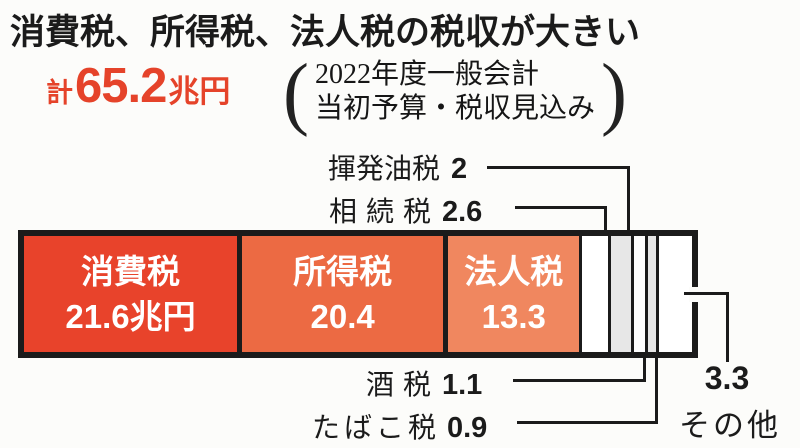 The image size is (800, 448). What do you see at coordinates (650, 294) in the screenshot?
I see `bar-segment-たばこ税` at bounding box center [650, 294].